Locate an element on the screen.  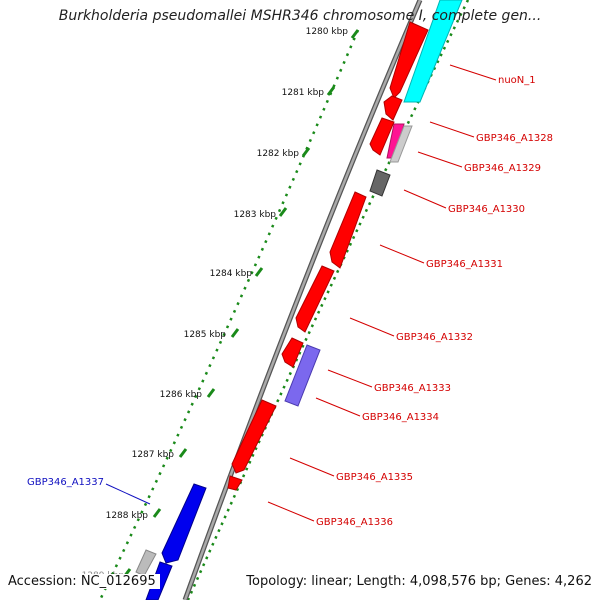
tick-label: 1281 kbp is located at coordinates (303, 93).